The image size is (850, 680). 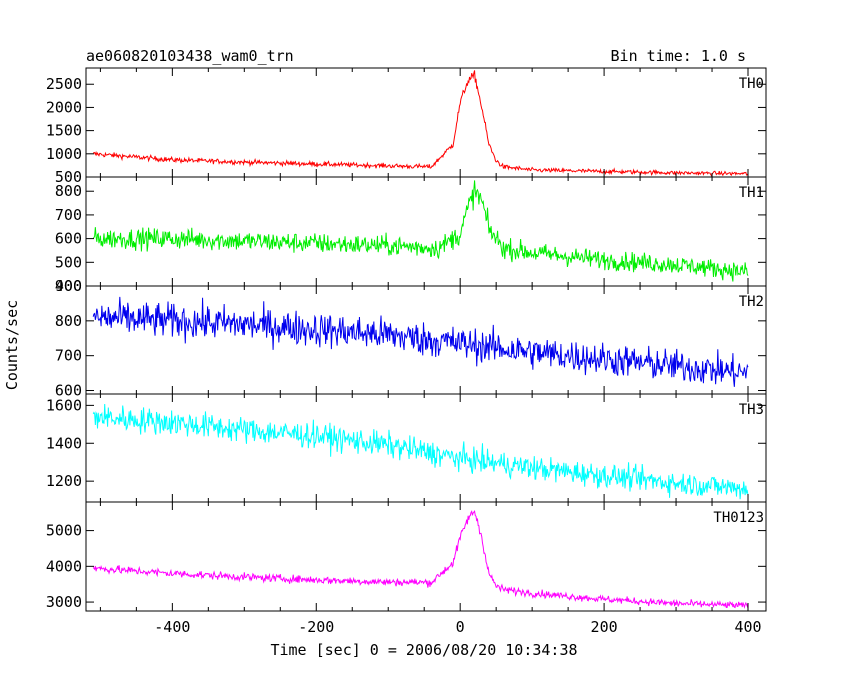 I want to click on panel-label-th0123: TH0123, so click(x=738, y=518).